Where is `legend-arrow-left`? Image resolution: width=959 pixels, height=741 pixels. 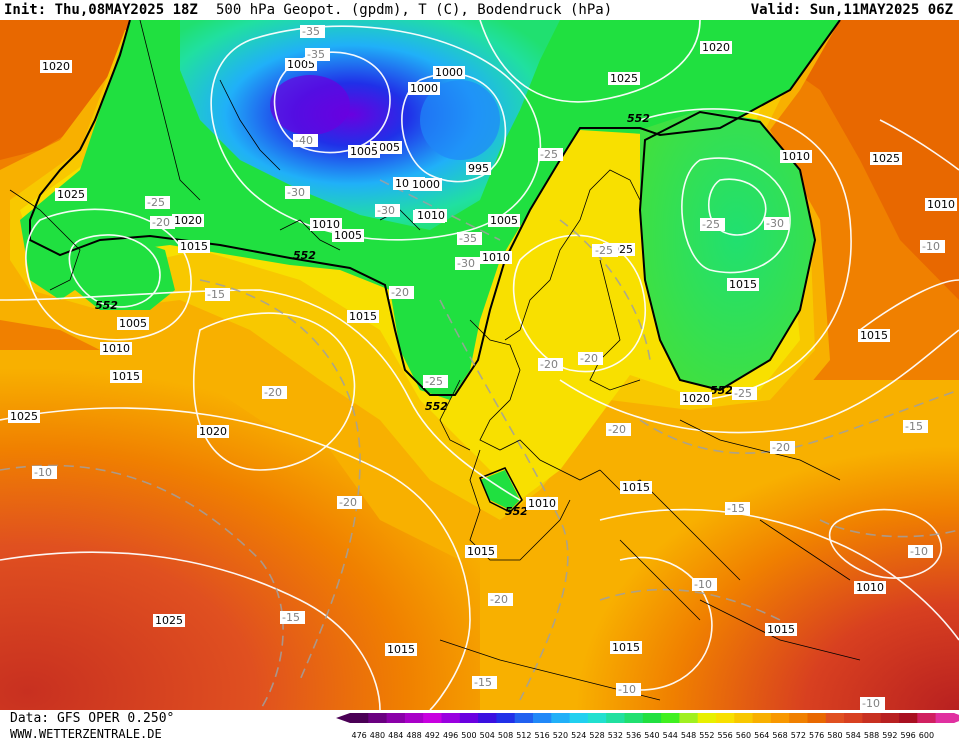 legend-arrow-left is located at coordinates (343, 718).